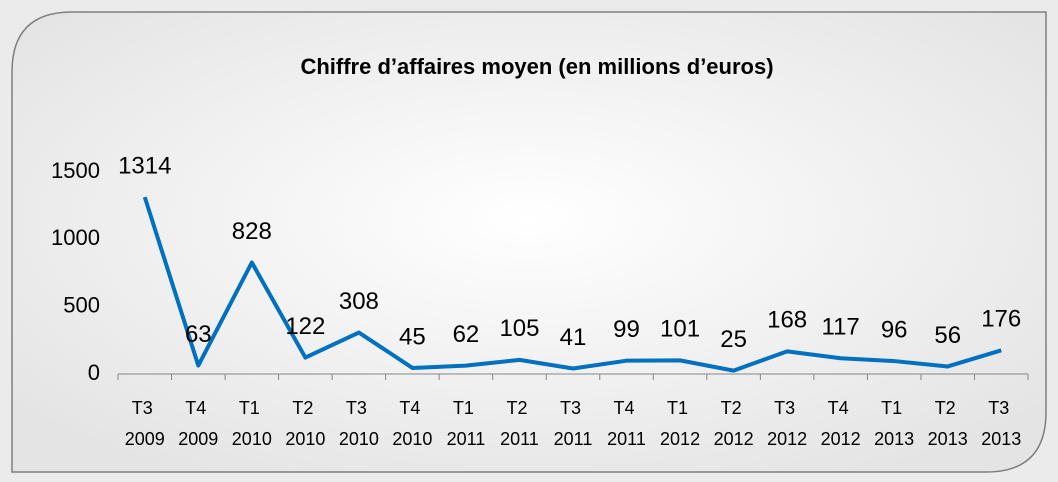  What do you see at coordinates (573, 423) in the screenshot?
I see `x-tick-label: T3 2011` at bounding box center [573, 423].